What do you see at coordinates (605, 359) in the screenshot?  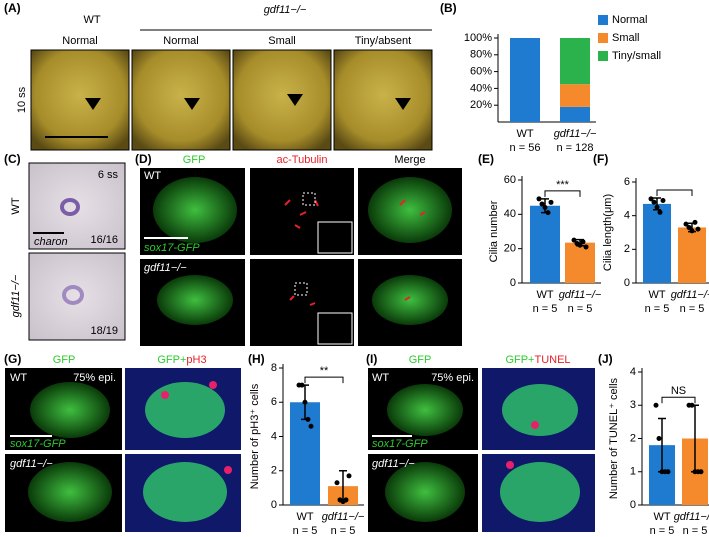 I see `panel-label: (J)` at bounding box center [605, 359].